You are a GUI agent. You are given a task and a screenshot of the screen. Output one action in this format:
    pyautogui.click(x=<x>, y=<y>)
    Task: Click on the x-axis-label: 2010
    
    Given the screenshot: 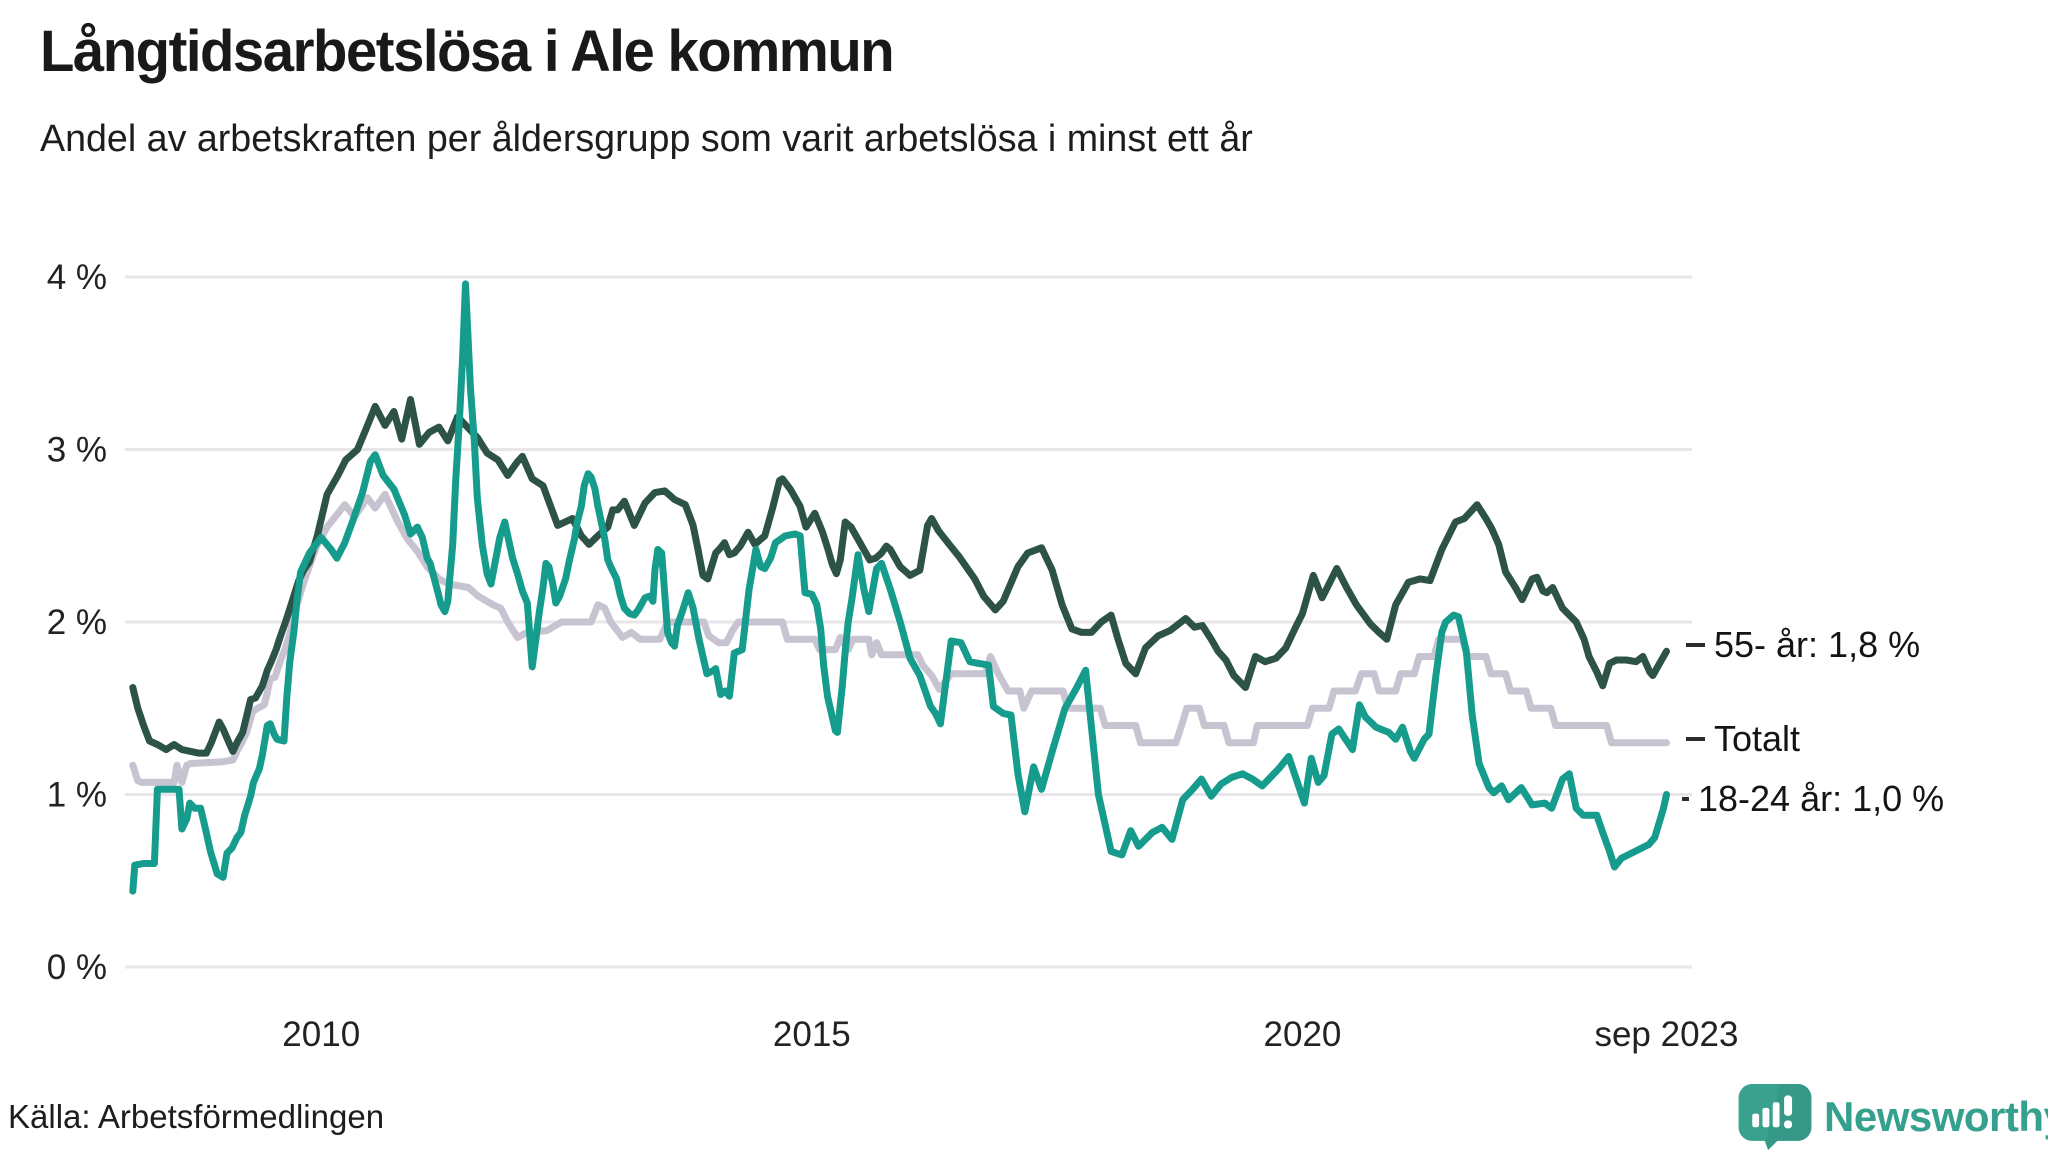 What is the action you would take?
    pyautogui.click(x=321, y=1034)
    